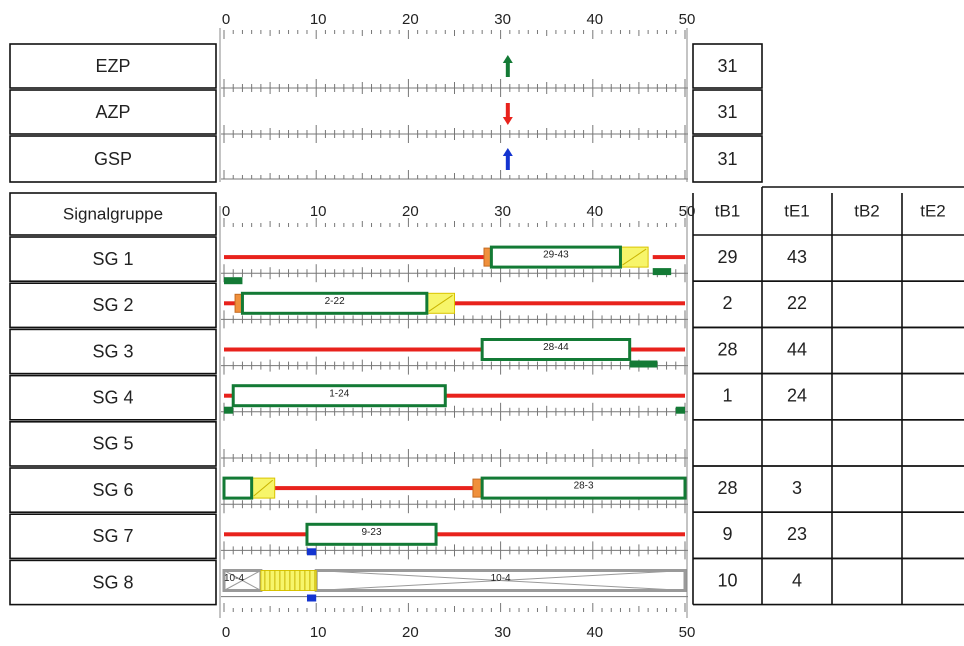 This screenshot has width=964, height=646. Describe the element at coordinates (933, 210) in the screenshot. I see `column-header-te2: tE2` at that location.